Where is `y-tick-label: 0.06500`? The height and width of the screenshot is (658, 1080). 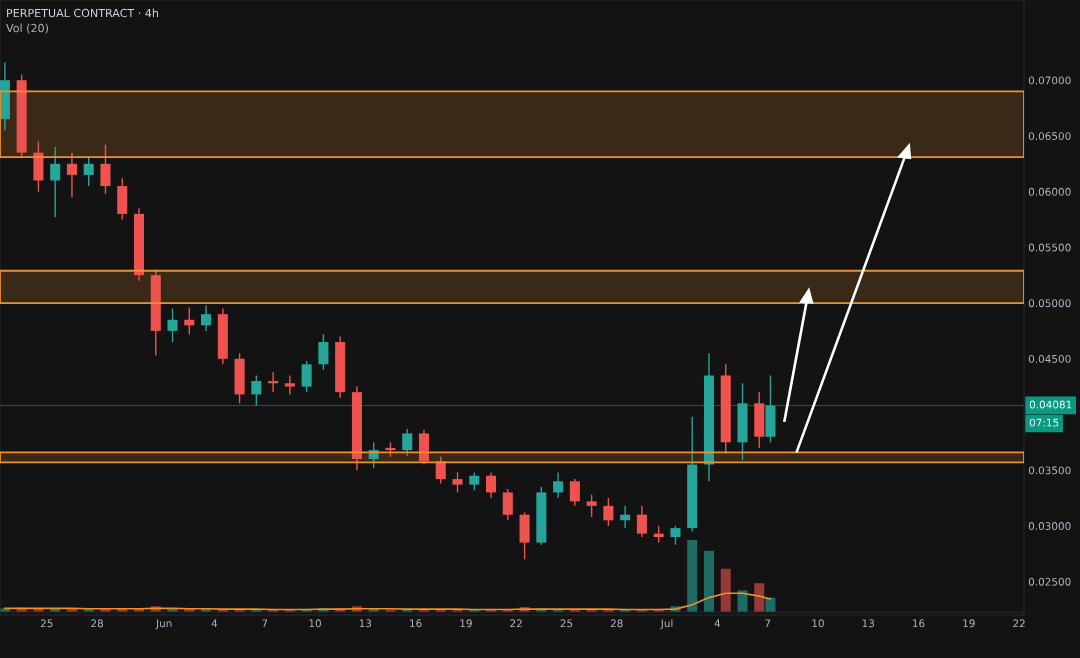 y-tick-label: 0.06500 is located at coordinates (1049, 136).